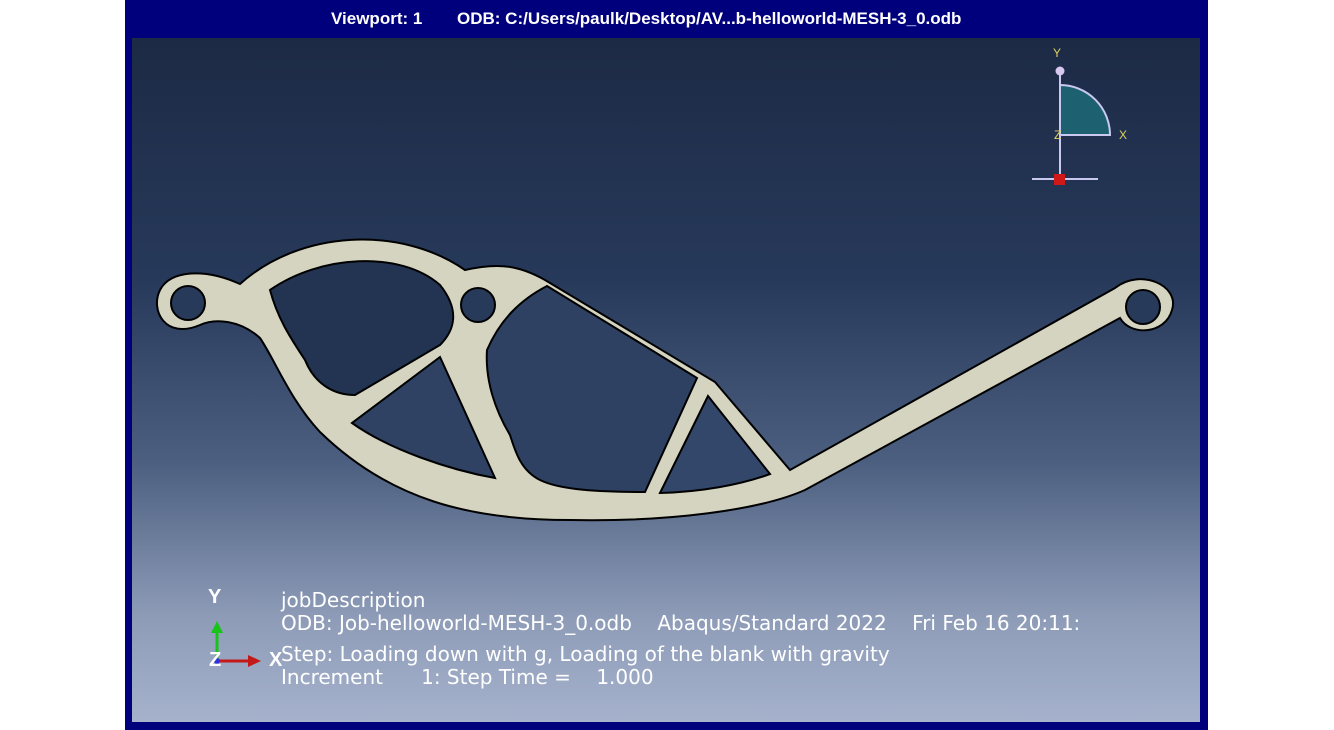 The width and height of the screenshot is (1334, 730). I want to click on viewport-label: Viewport: 1, so click(377, 18).